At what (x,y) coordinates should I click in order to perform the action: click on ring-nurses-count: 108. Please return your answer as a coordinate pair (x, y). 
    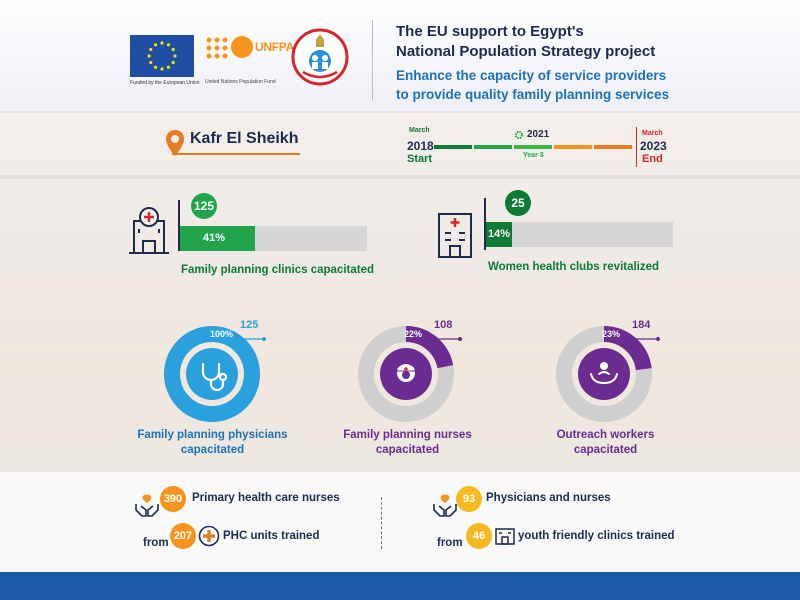
    Looking at the image, I should click on (443, 325).